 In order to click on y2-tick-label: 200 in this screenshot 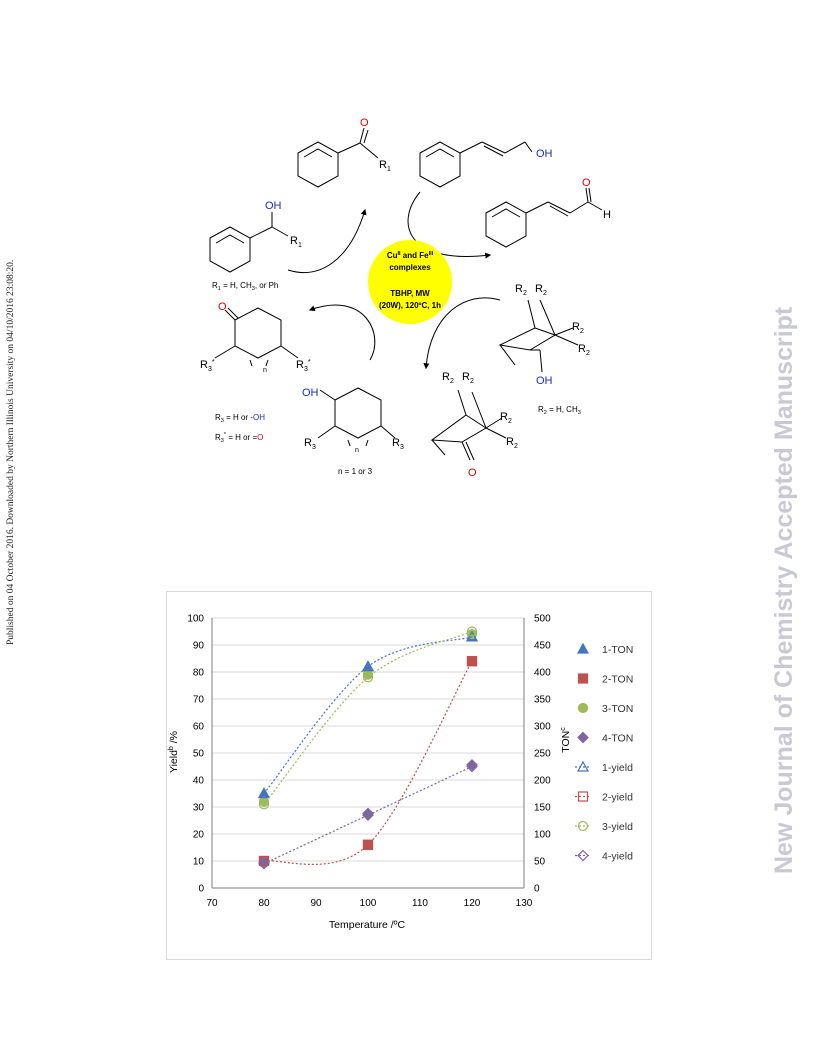, I will do `click(542, 781)`.